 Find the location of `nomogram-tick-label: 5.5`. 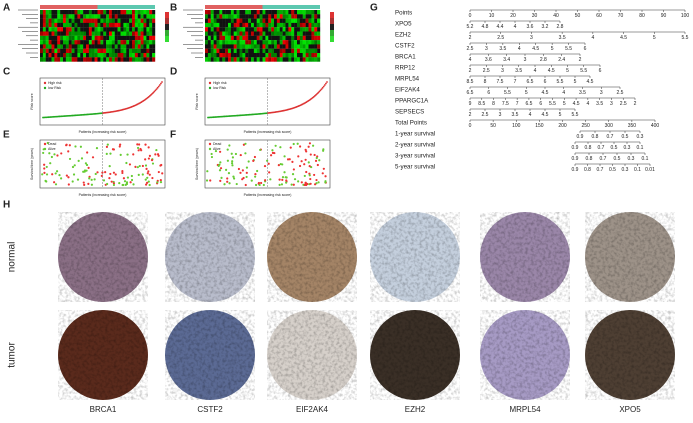

nomogram-tick-label: 5.5 is located at coordinates (560, 82).